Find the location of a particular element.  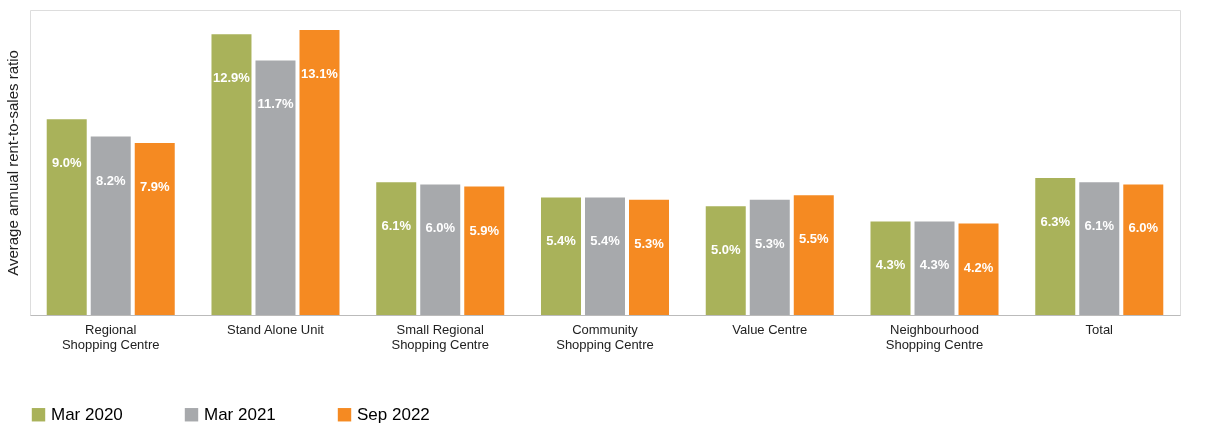

legend-label: Sep 2022 is located at coordinates (393, 414).